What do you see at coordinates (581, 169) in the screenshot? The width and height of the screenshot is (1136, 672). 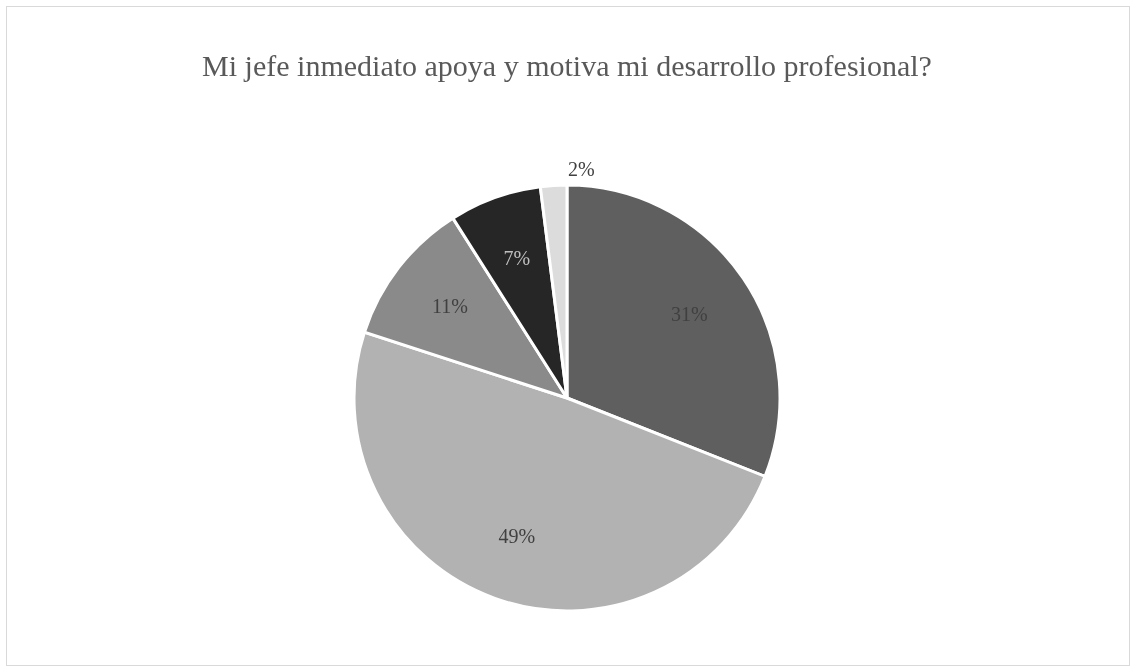 I see `data-label: 2%` at bounding box center [581, 169].